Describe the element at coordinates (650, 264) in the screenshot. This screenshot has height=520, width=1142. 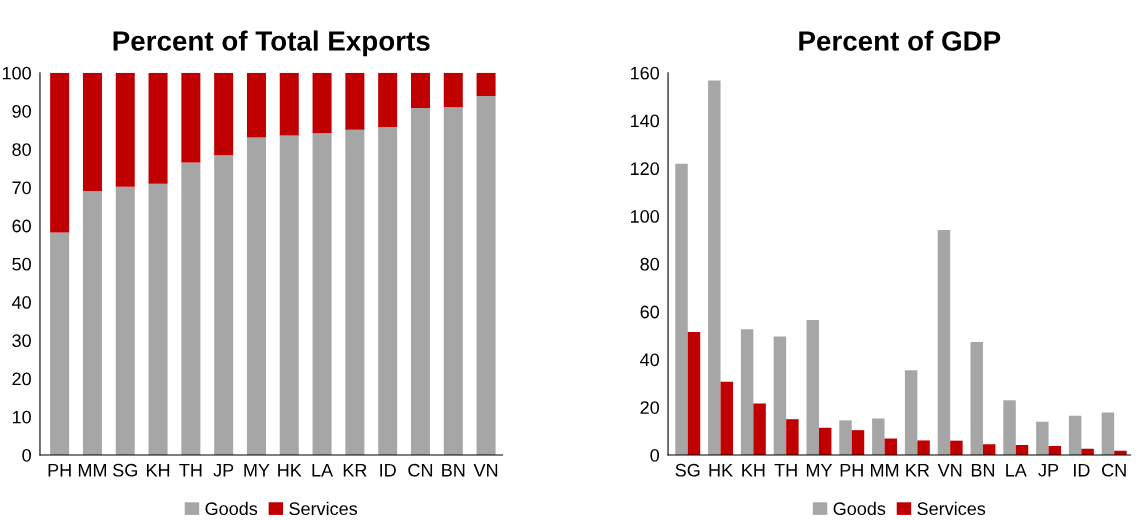
I see `y-tick-label: 80` at that location.